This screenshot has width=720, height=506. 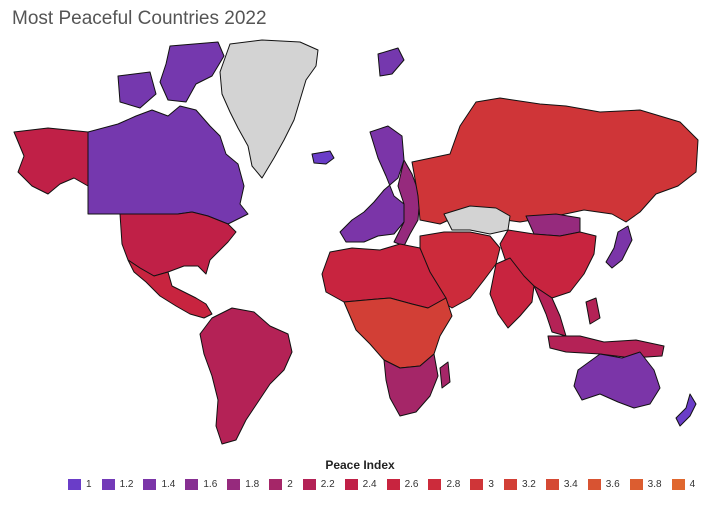 What do you see at coordinates (168, 484) in the screenshot?
I see `legend-label: 1.4` at bounding box center [168, 484].